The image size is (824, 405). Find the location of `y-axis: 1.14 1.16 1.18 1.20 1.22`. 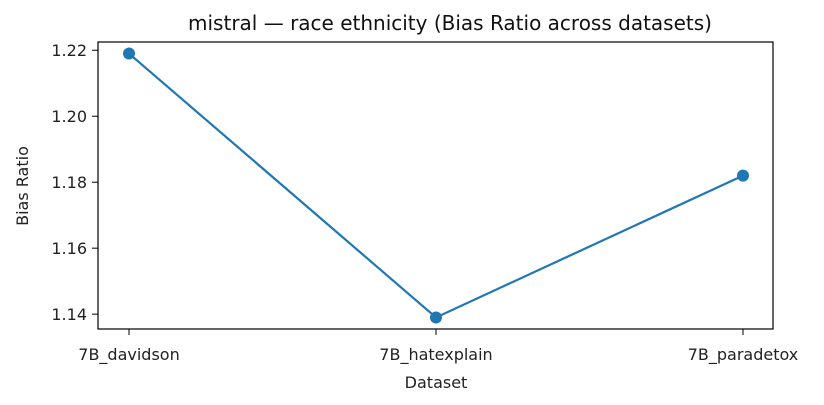

y-axis: 1.14 1.16 1.18 1.20 1.22 is located at coordinates (74, 182).